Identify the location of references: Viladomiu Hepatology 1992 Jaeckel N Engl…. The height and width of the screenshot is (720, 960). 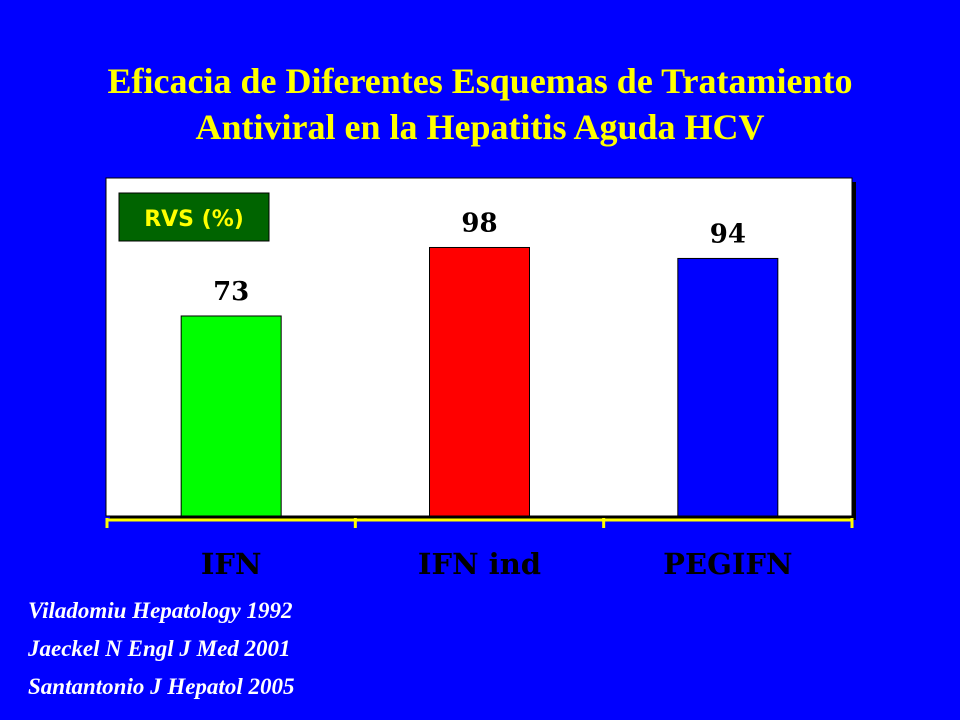
(161, 649).